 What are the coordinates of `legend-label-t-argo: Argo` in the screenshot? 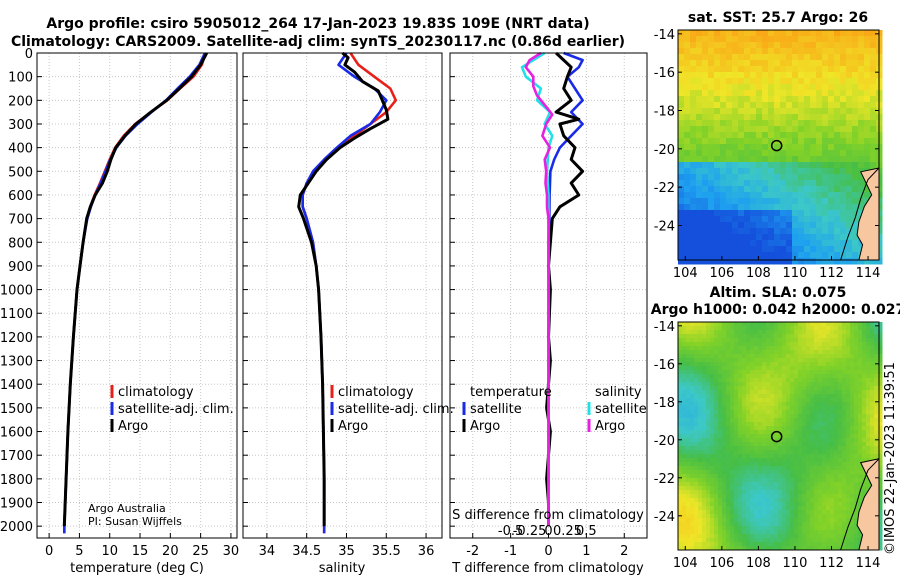 It's located at (485, 426).